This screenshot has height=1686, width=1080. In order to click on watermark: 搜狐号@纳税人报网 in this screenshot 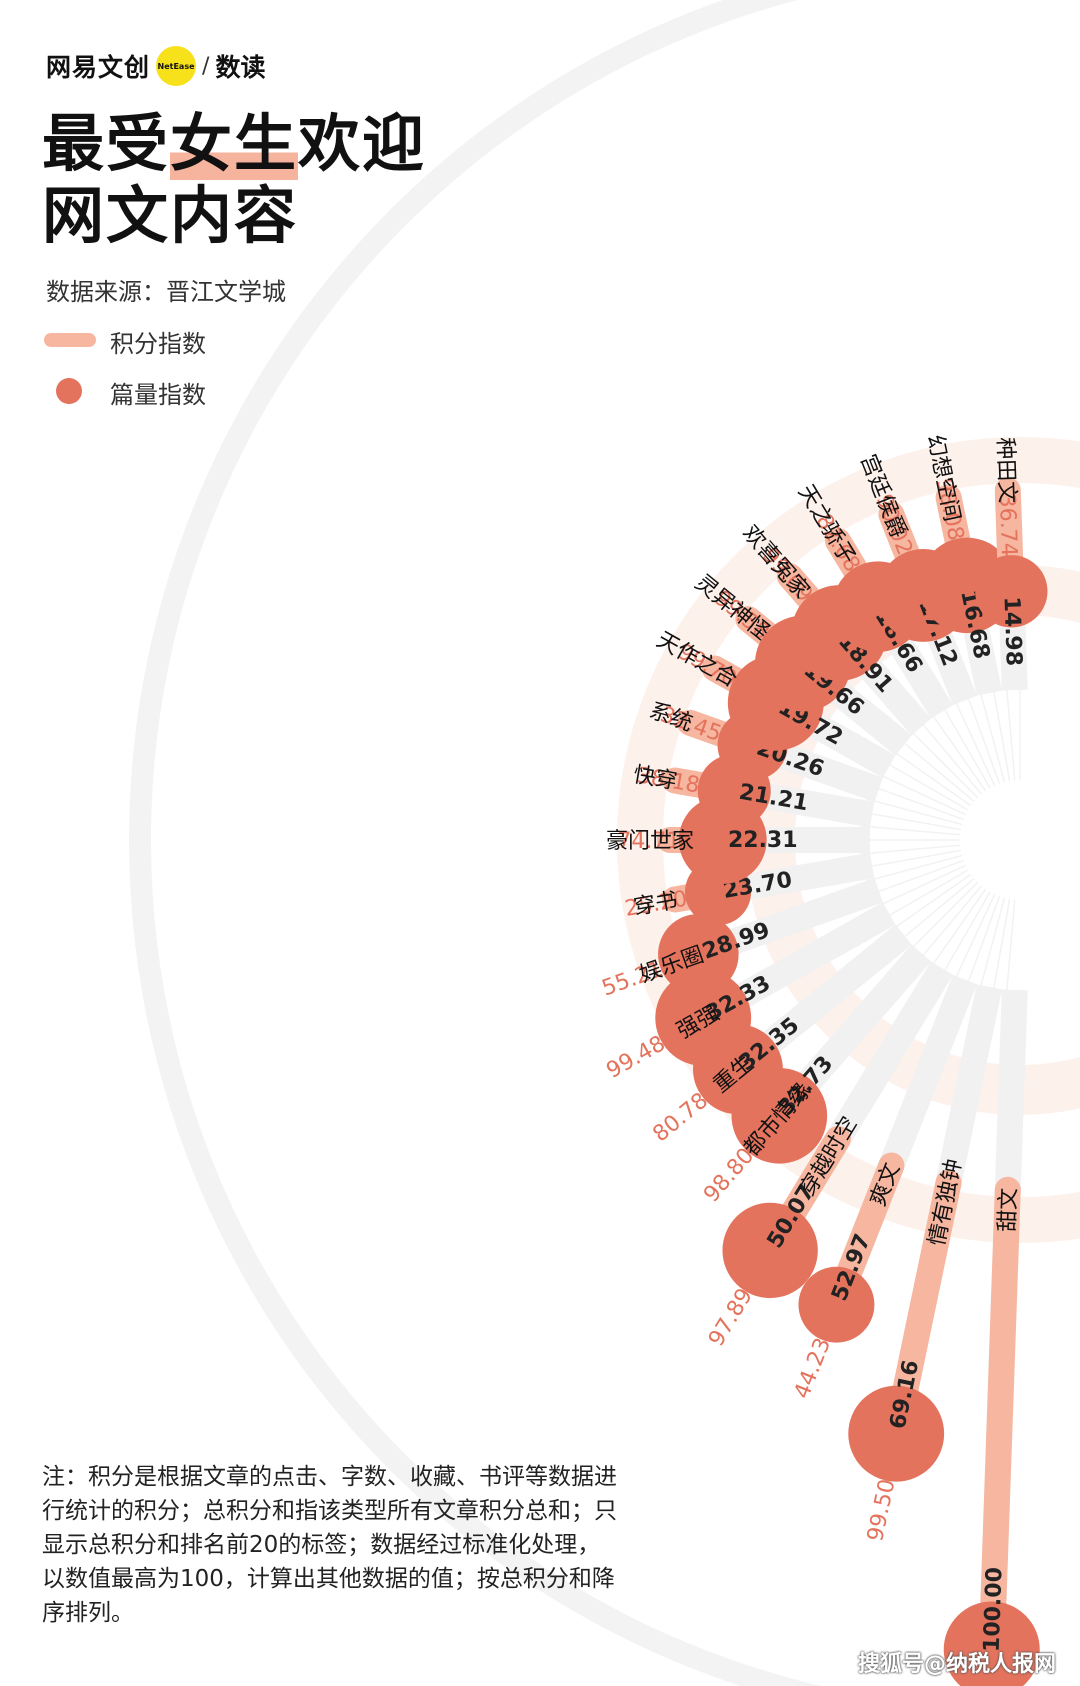, I will do `click(956, 1664)`.